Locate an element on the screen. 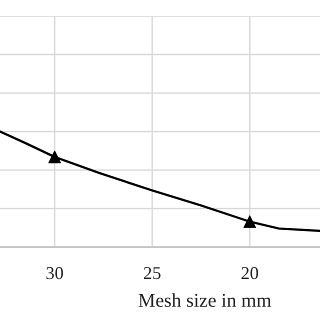  x-tick-label: 20 is located at coordinates (250, 273).